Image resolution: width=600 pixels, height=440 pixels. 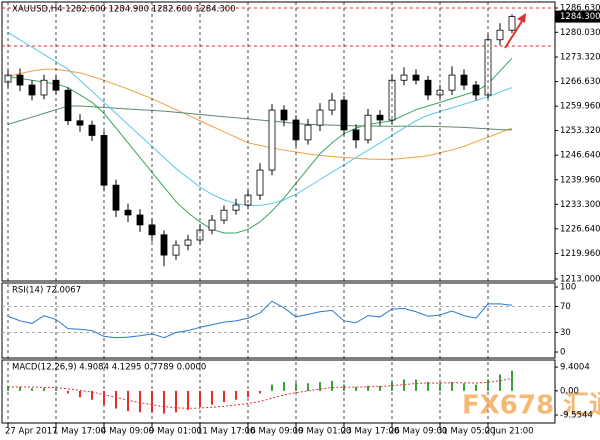 What do you see at coordinates (565, 333) in the screenshot?
I see `y-tick-label: 30` at bounding box center [565, 333].